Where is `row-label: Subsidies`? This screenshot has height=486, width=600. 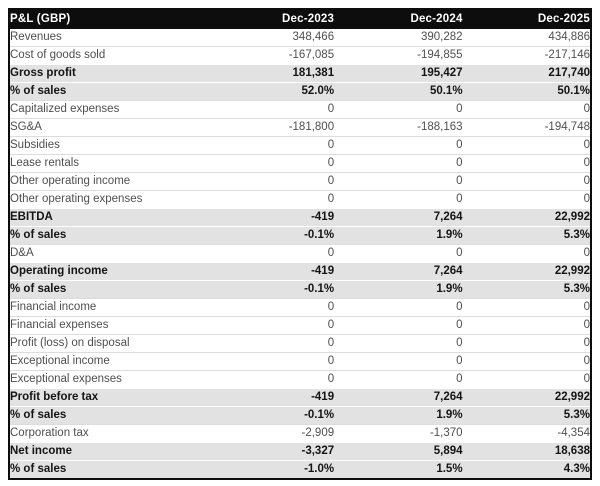
row-label: Subsidies is located at coordinates (107, 145).